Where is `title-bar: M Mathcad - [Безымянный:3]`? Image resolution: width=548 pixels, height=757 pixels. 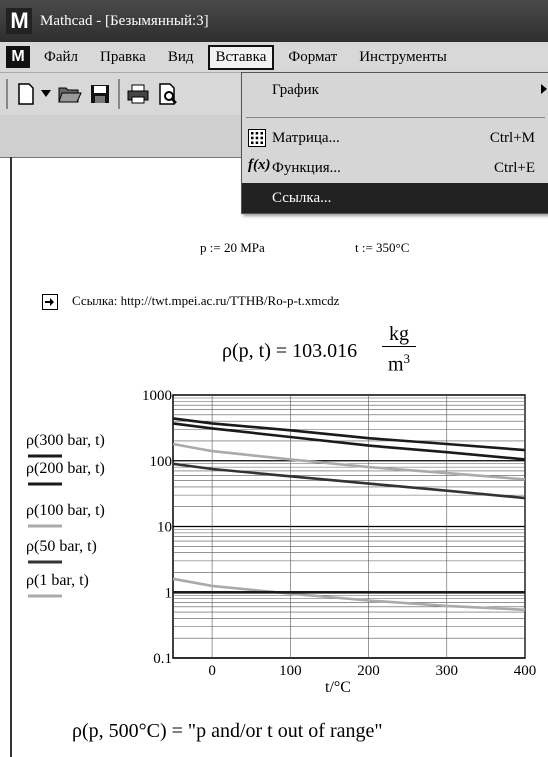 title-bar: M Mathcad - [Безымянный:3] is located at coordinates (274, 21).